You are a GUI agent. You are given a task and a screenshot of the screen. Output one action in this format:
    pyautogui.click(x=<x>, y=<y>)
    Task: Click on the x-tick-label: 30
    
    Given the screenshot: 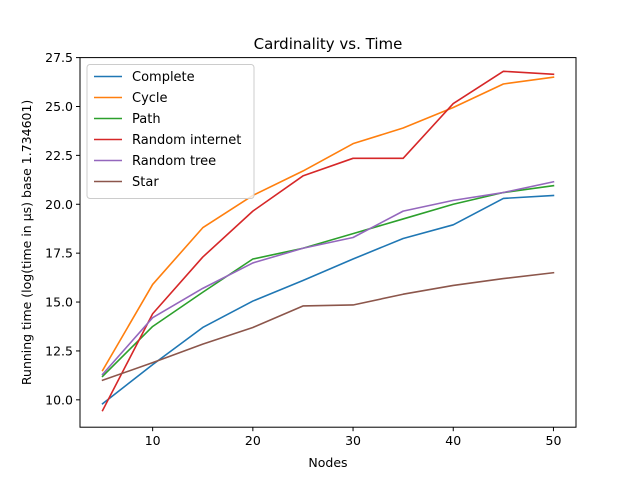 What is the action you would take?
    pyautogui.click(x=353, y=440)
    